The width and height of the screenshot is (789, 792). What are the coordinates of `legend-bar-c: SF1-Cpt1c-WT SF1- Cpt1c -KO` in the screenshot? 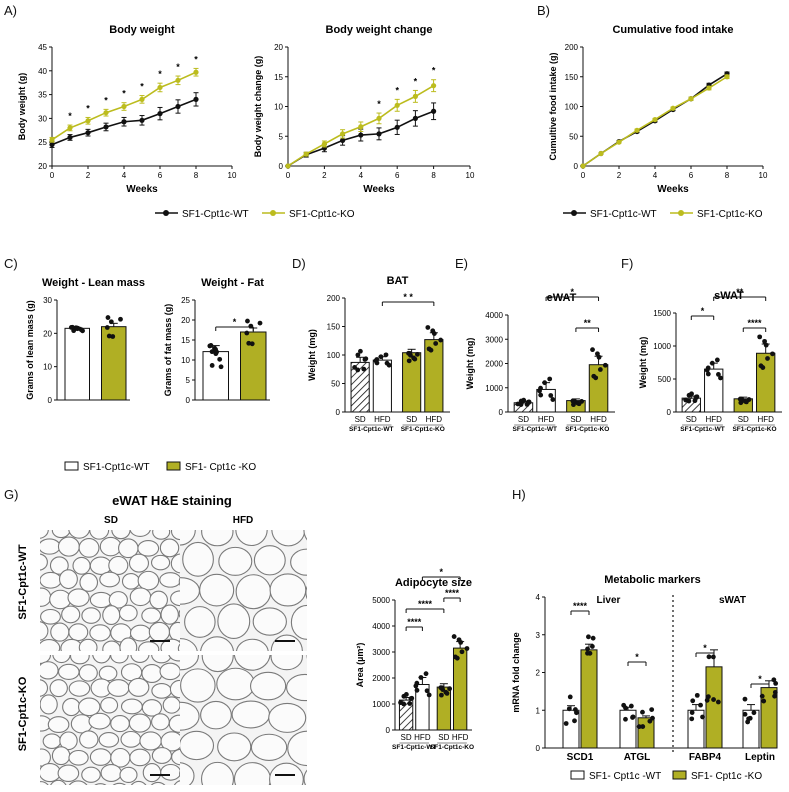 It's located at (160, 467).